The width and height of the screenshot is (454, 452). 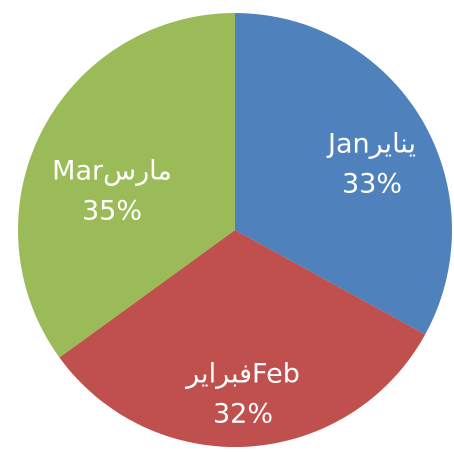 I want to click on slice-value-label: 33%, so click(x=372, y=184).